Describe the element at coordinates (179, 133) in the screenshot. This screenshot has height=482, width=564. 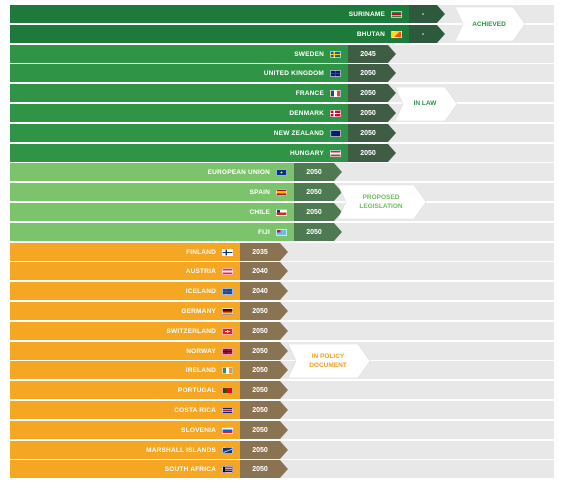
I see `country-bar: NEW ZEALAND` at that location.